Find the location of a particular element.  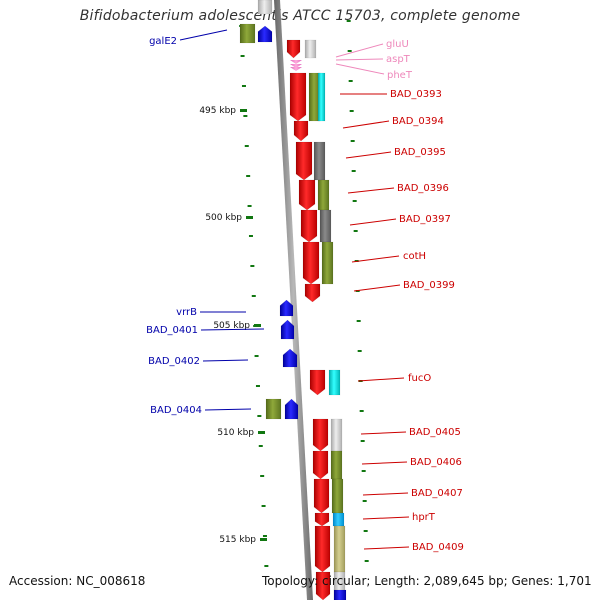

gene-label: BAD_0396 is located at coordinates (423, 188).